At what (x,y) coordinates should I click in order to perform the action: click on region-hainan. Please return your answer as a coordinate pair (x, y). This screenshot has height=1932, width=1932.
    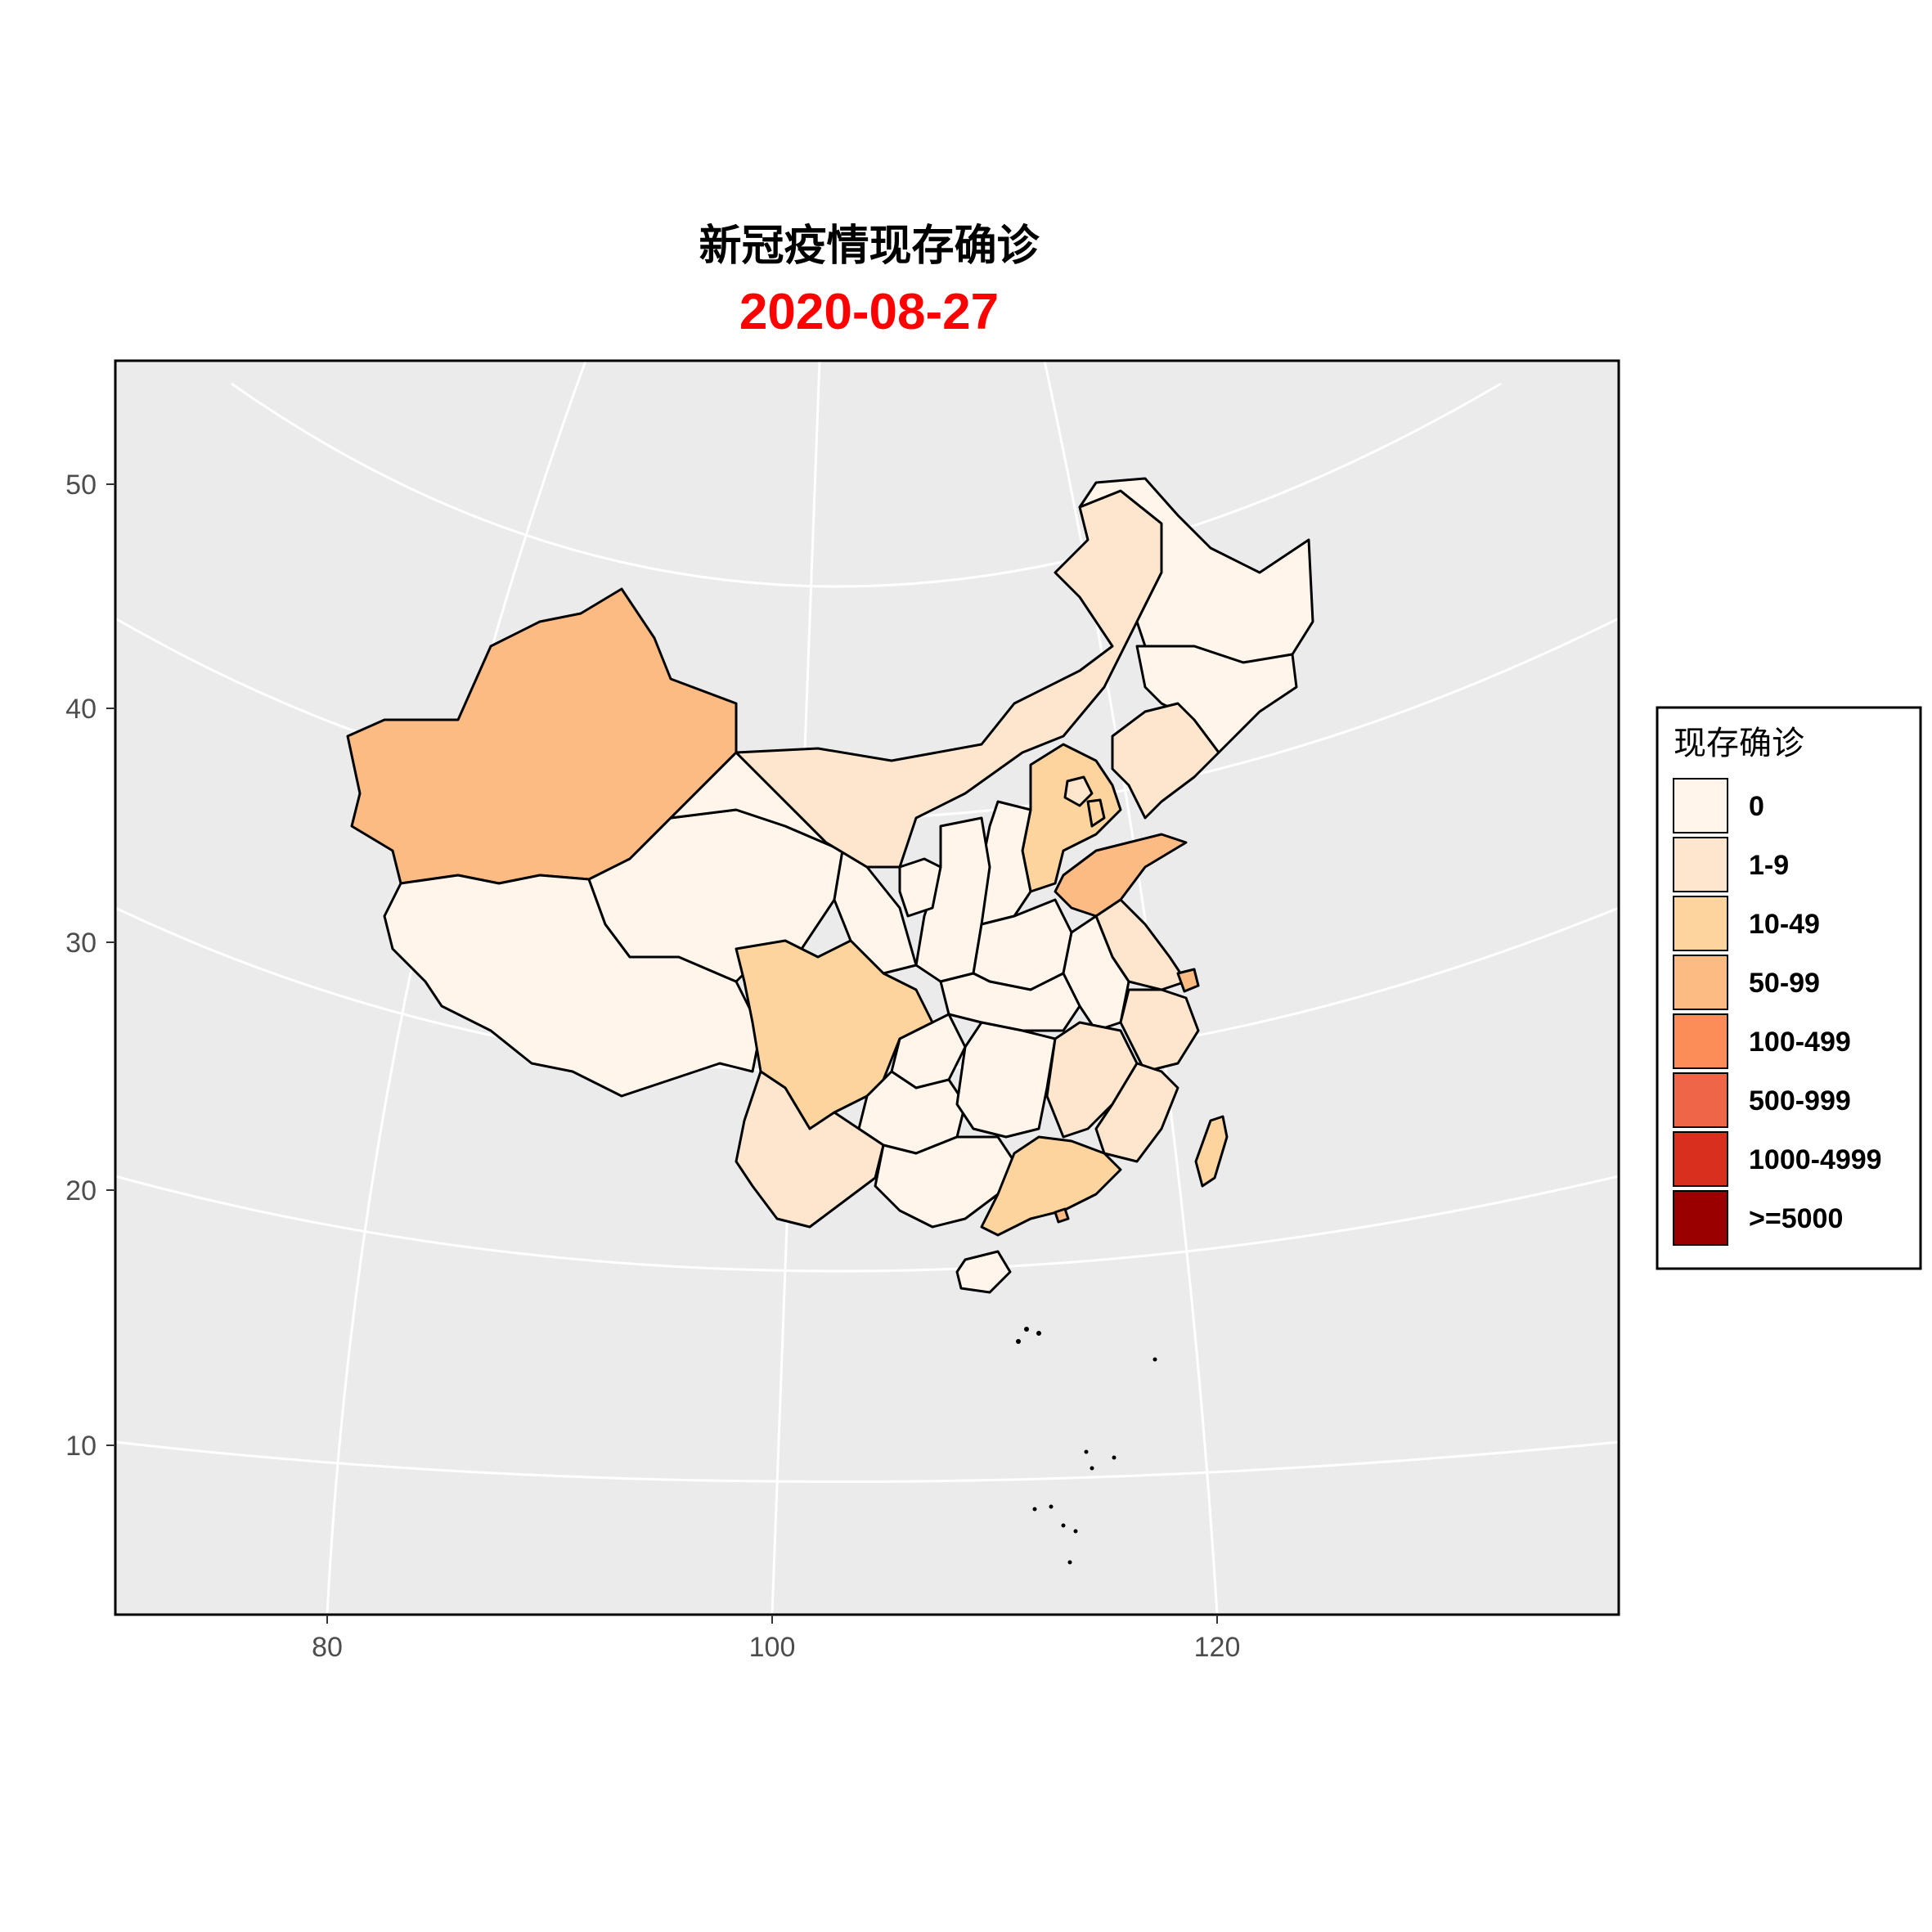
    Looking at the image, I should click on (984, 1272).